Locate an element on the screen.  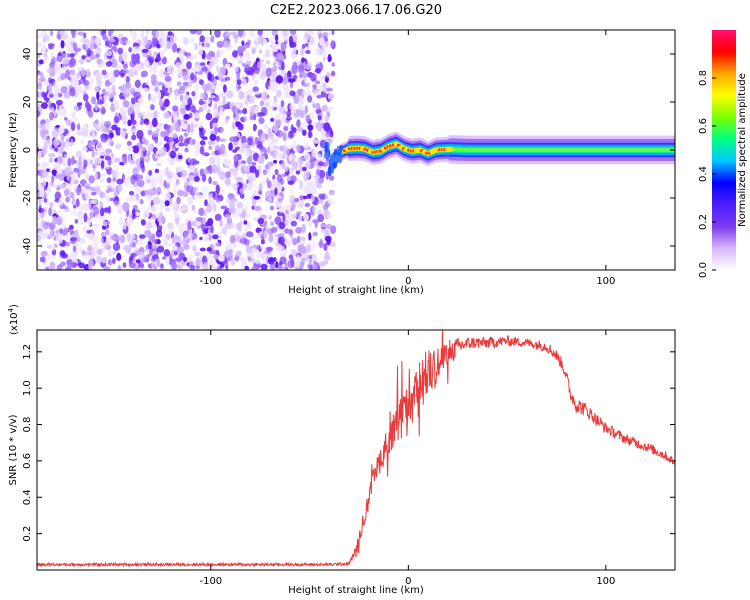
y-tick-label: 1.0 is located at coordinates (27, 388).